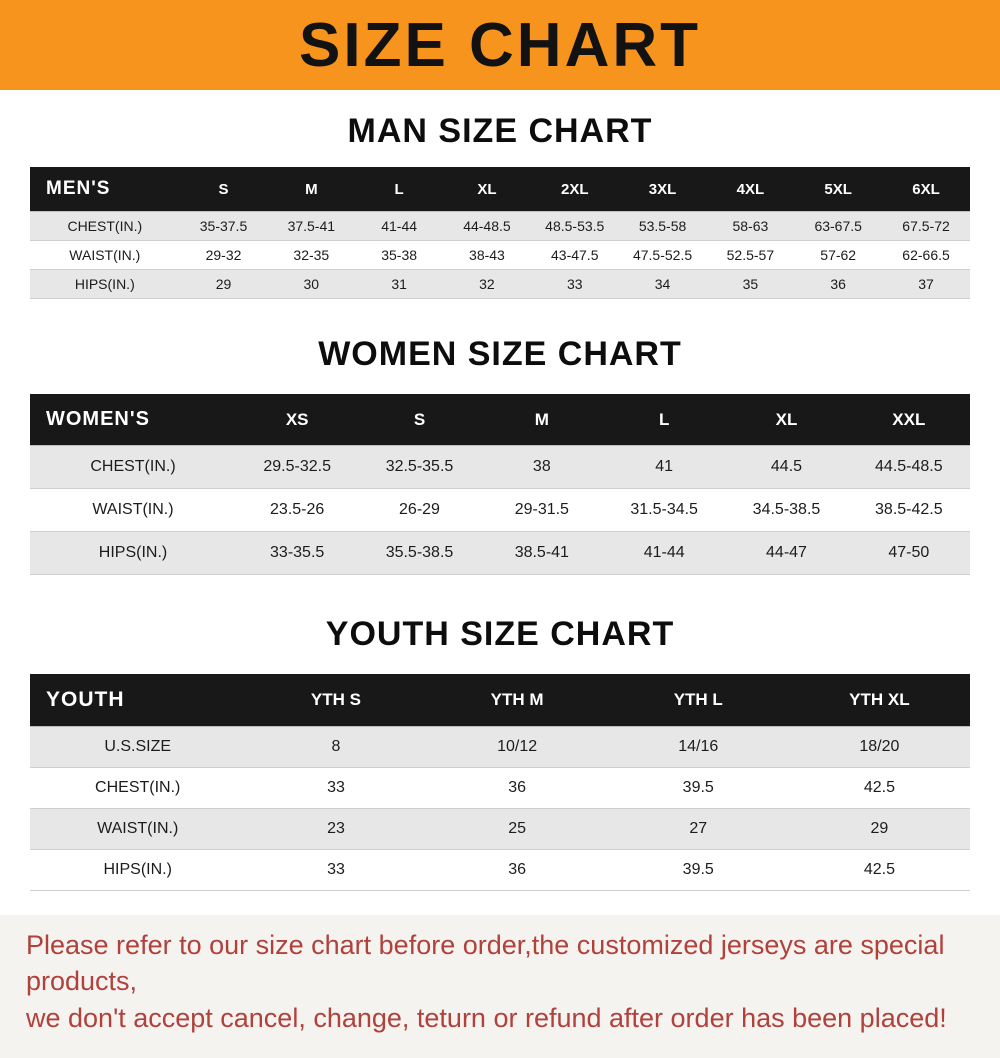 This screenshot has height=1058, width=1000. What do you see at coordinates (662, 226) in the screenshot?
I see `value-cell: 53.5-58` at bounding box center [662, 226].